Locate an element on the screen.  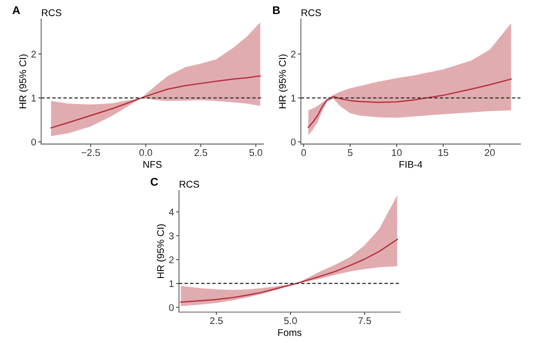
x-tick-label: 7.5 is located at coordinates (364, 320).